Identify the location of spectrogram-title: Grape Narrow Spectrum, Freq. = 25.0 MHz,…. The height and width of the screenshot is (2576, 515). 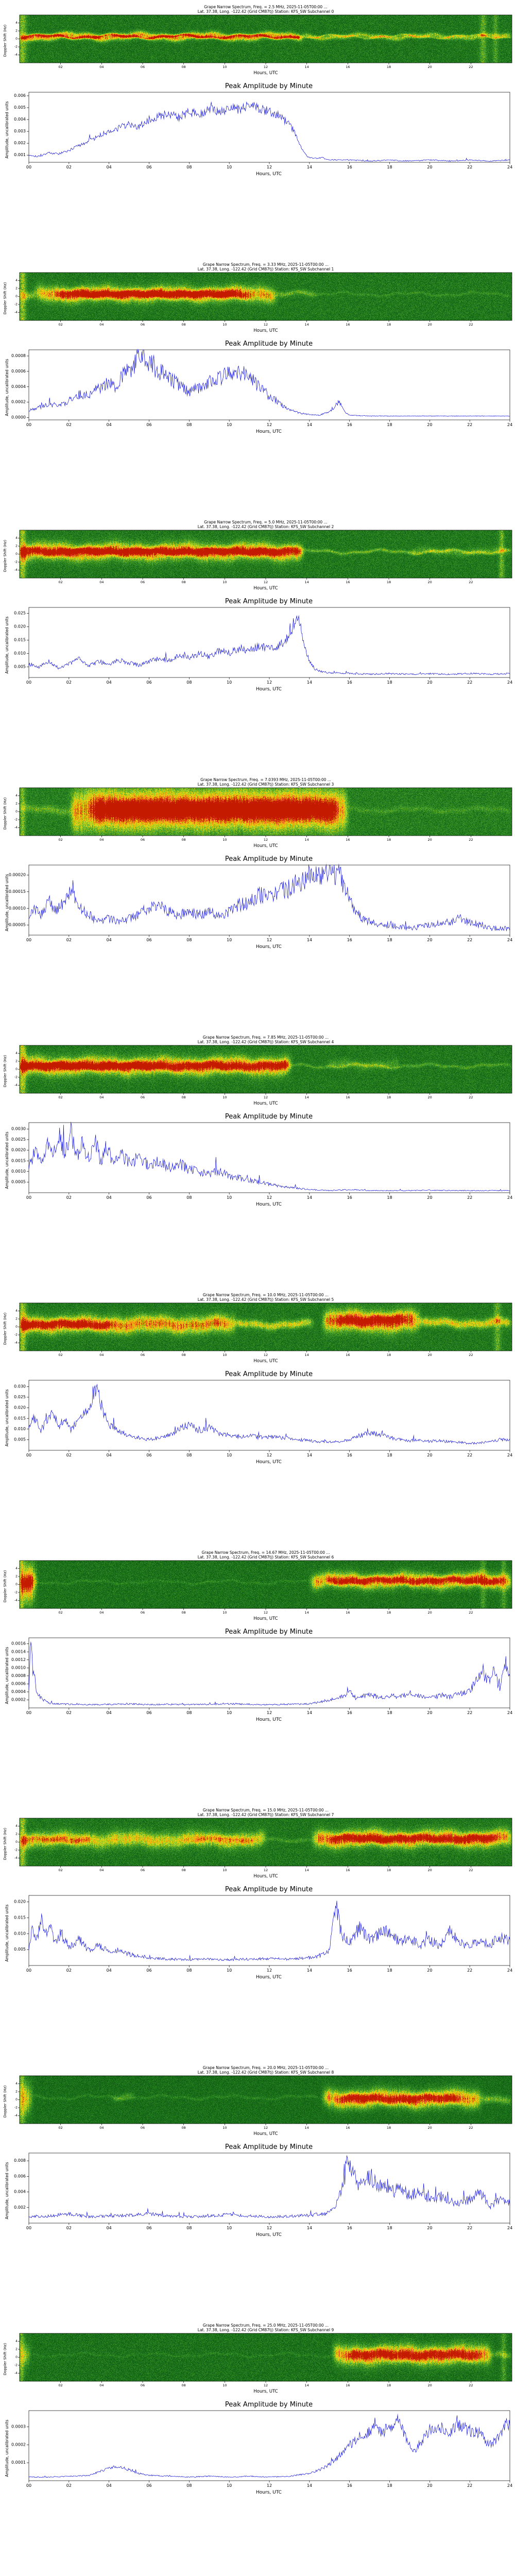
(265, 2325).